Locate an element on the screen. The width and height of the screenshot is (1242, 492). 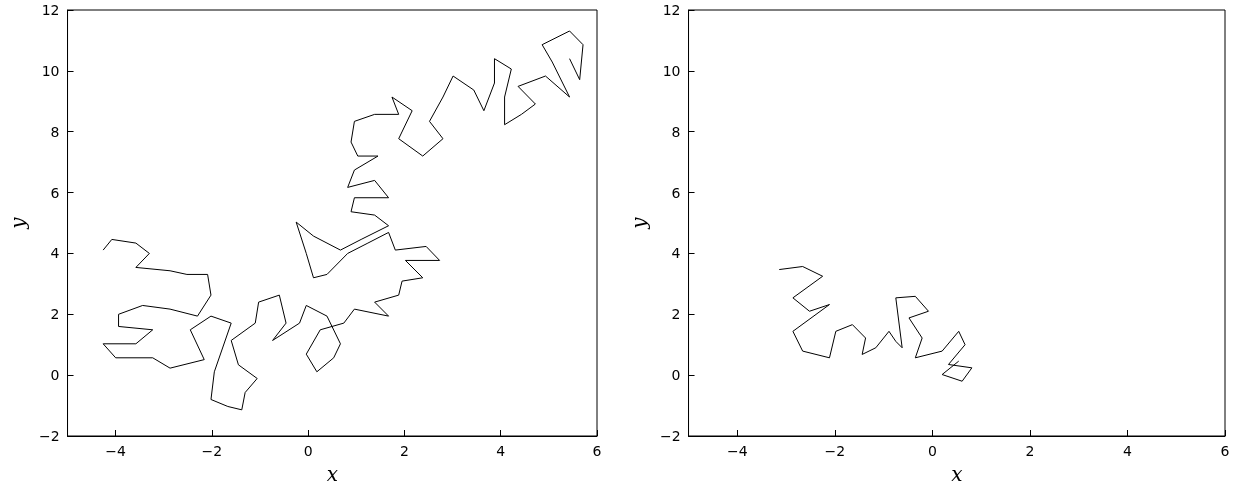
line-series is located at coordinates (875, 324).